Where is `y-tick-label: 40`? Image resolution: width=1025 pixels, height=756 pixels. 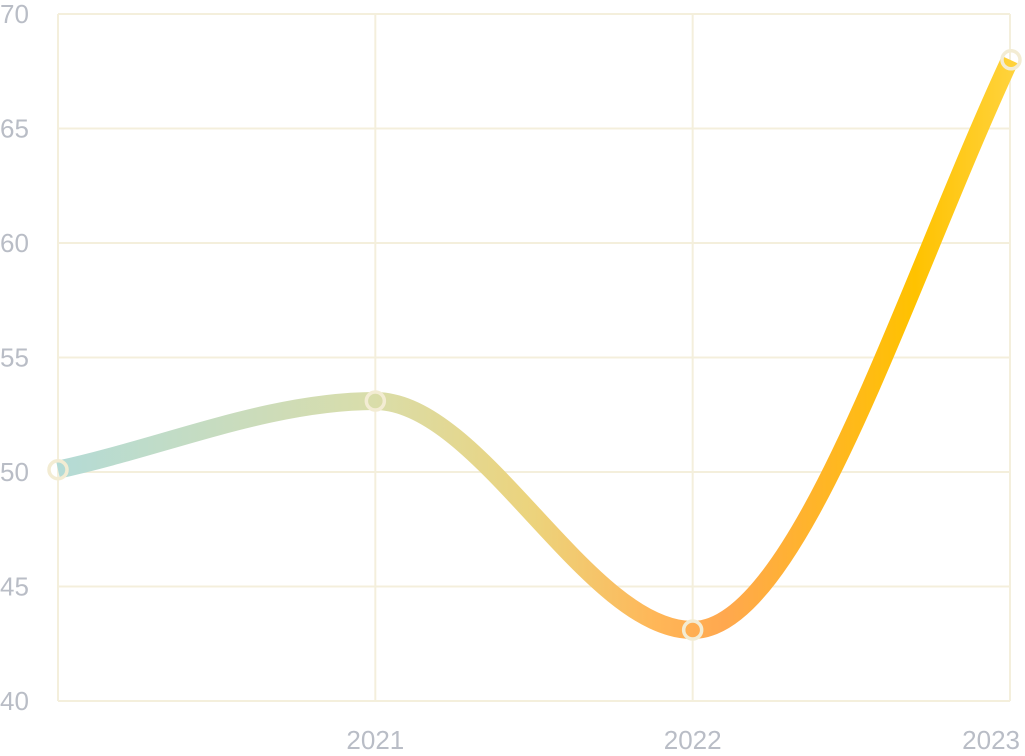
y-tick-label: 40 is located at coordinates (14, 701).